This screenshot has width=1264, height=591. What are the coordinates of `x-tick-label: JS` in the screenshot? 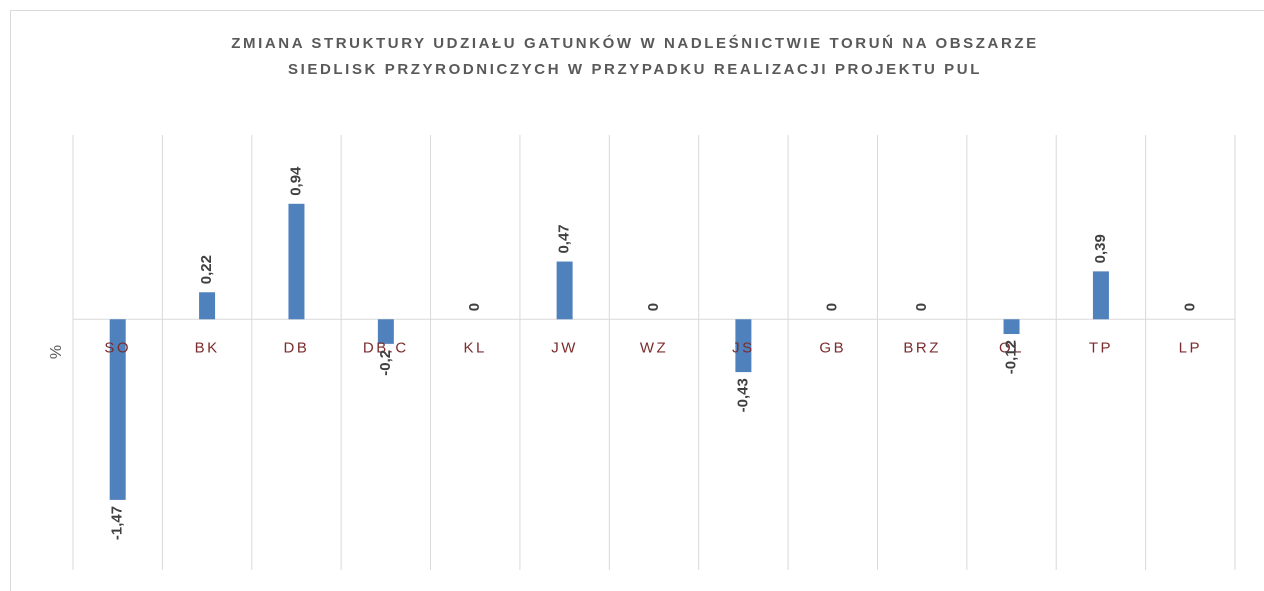 It's located at (743, 347).